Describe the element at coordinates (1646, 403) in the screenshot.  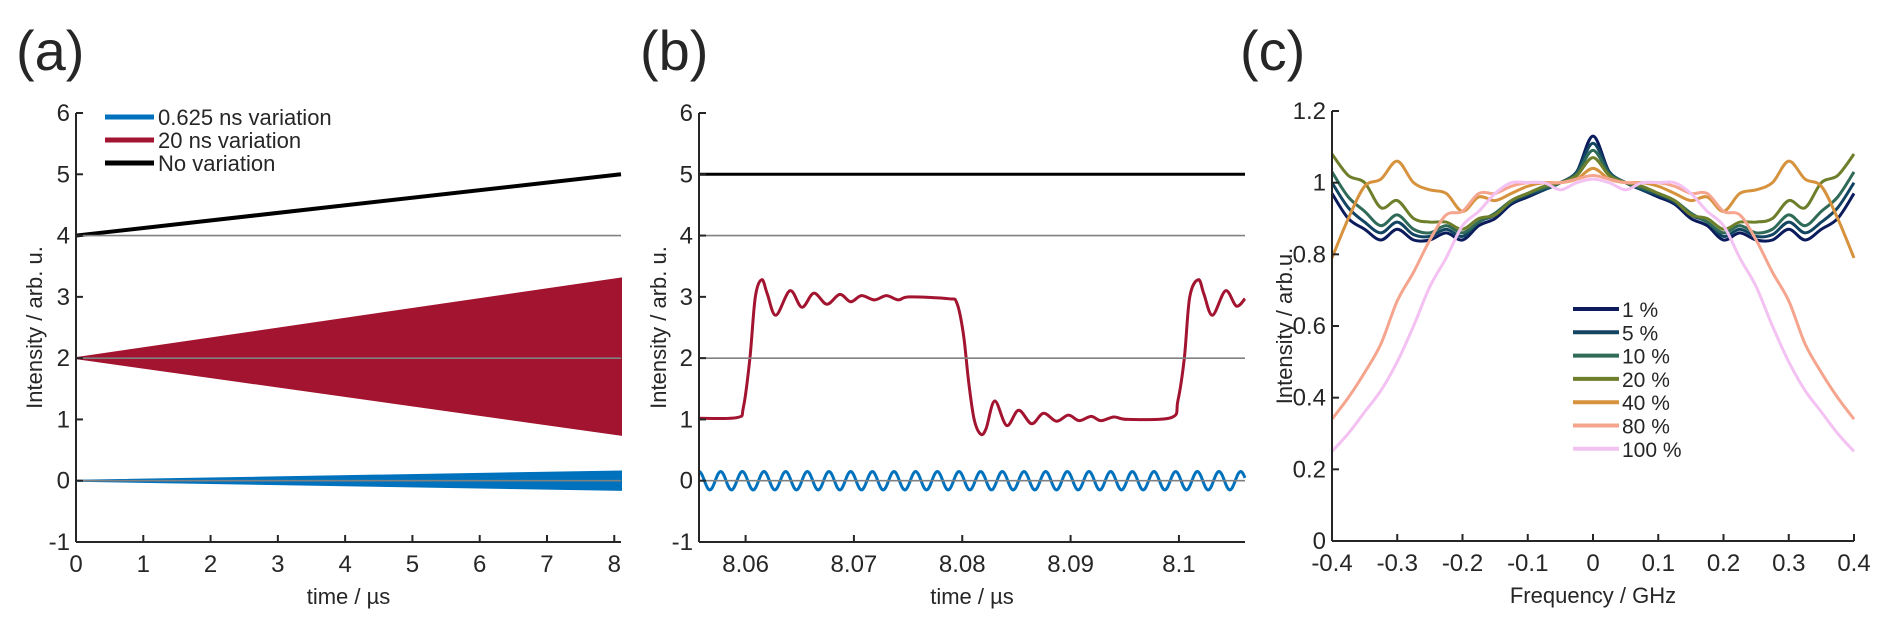
I see `legend-entry: 40 %` at that location.